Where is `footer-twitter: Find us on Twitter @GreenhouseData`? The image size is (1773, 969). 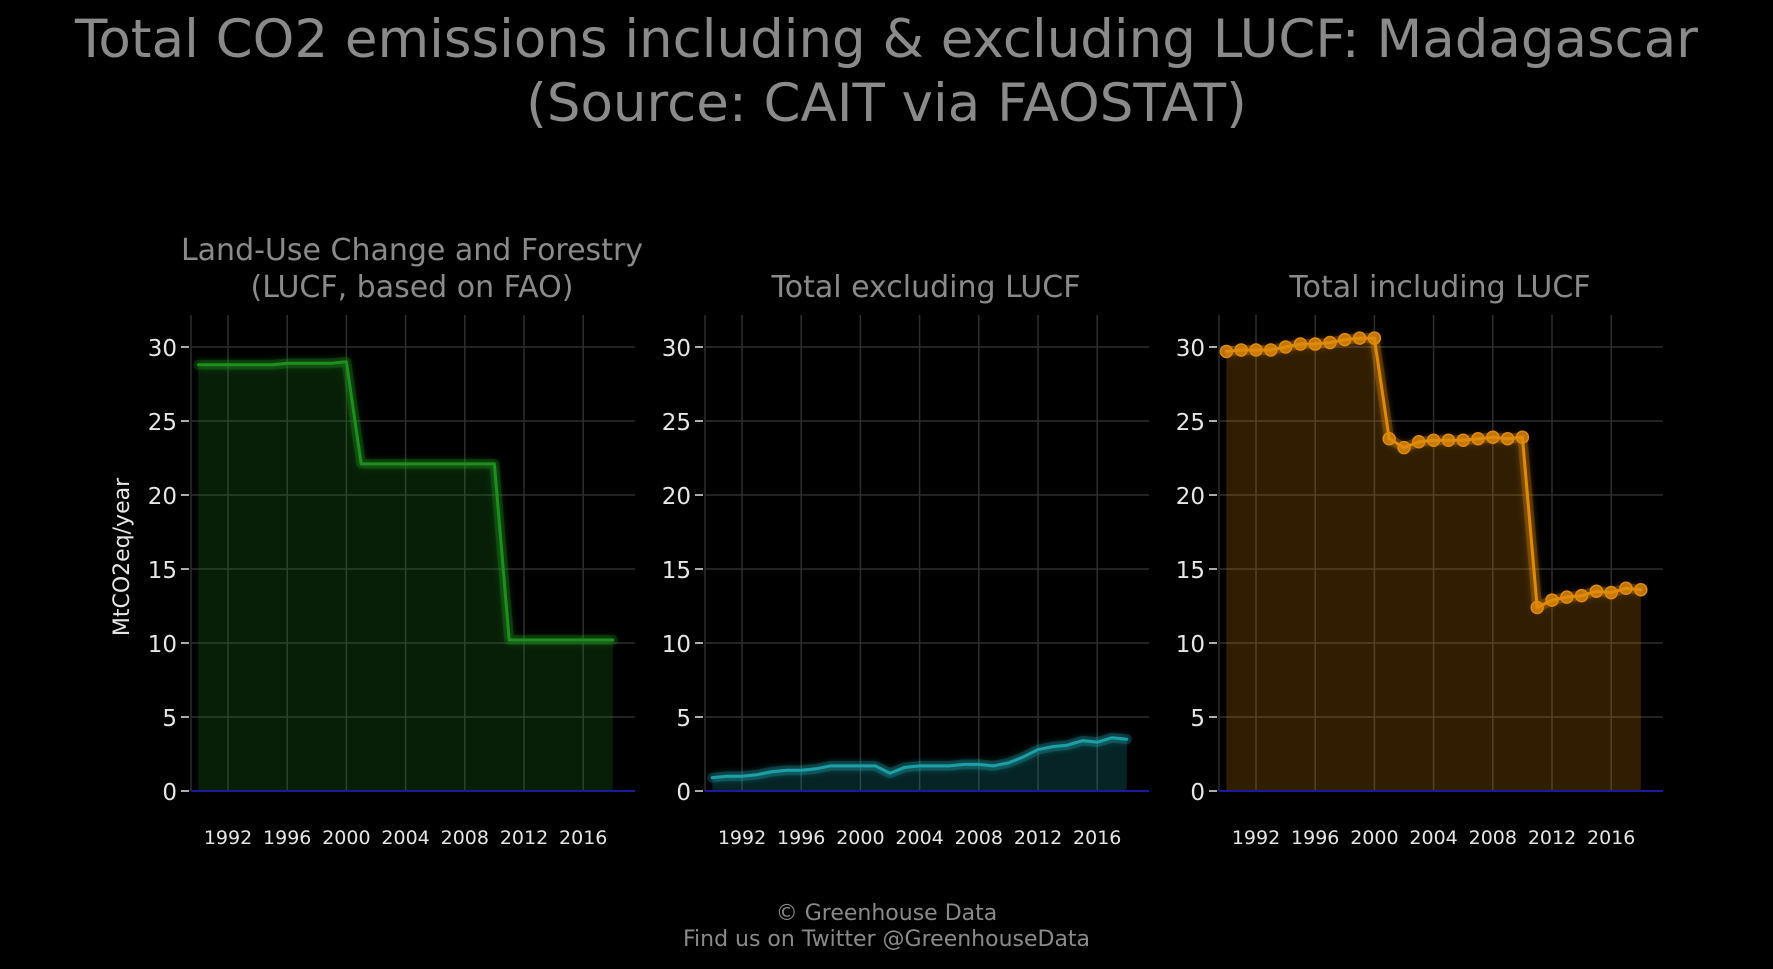
footer-twitter: Find us on Twitter @GreenhouseData is located at coordinates (886, 939).